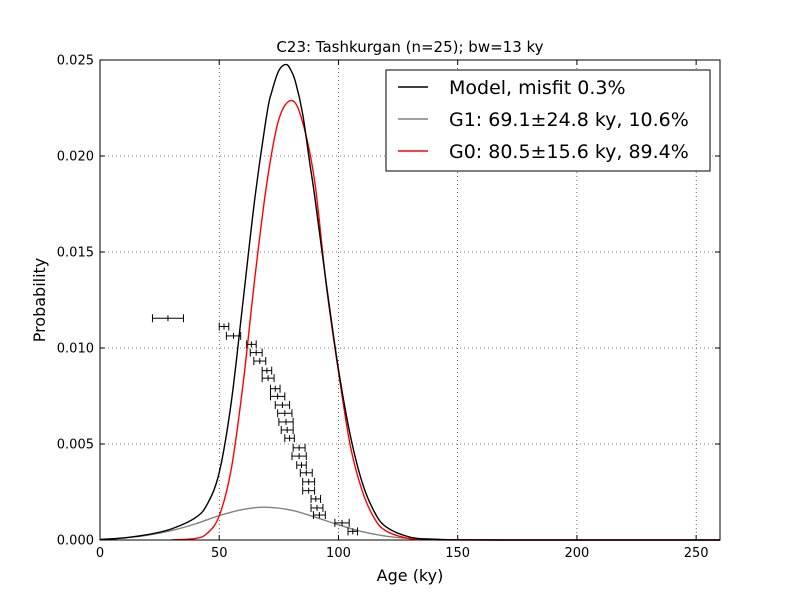  What do you see at coordinates (569, 120) in the screenshot?
I see `legend-label-1: G1: 69.1±24.8 ky, 10.6%` at bounding box center [569, 120].